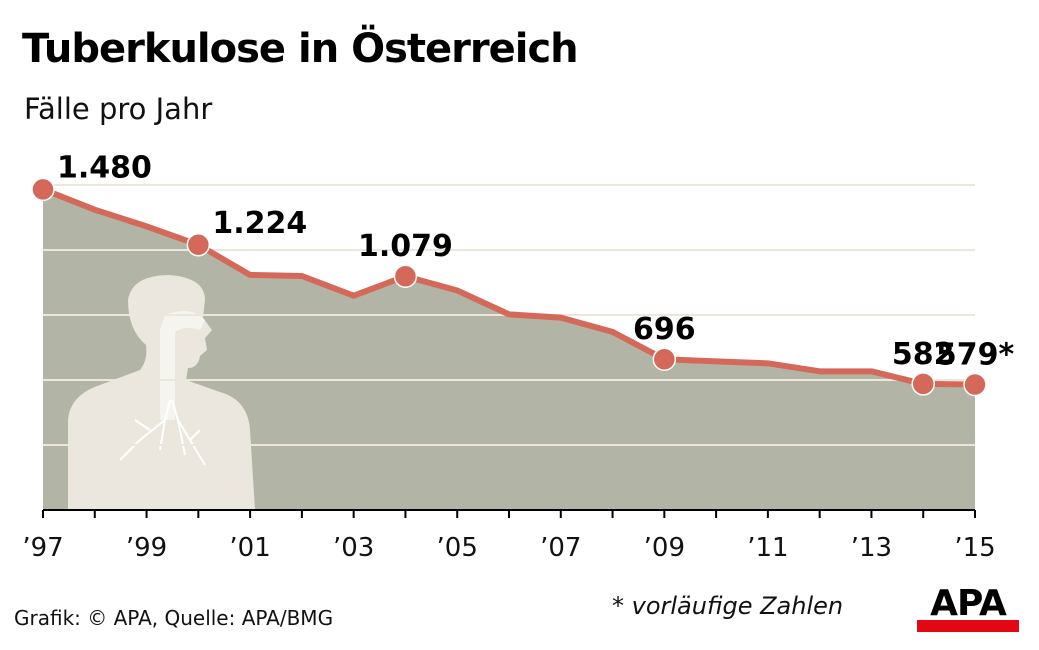 Image resolution: width=1039 pixels, height=650 pixels. I want to click on chart-title: Tuberkulose in Österreich, so click(300, 49).